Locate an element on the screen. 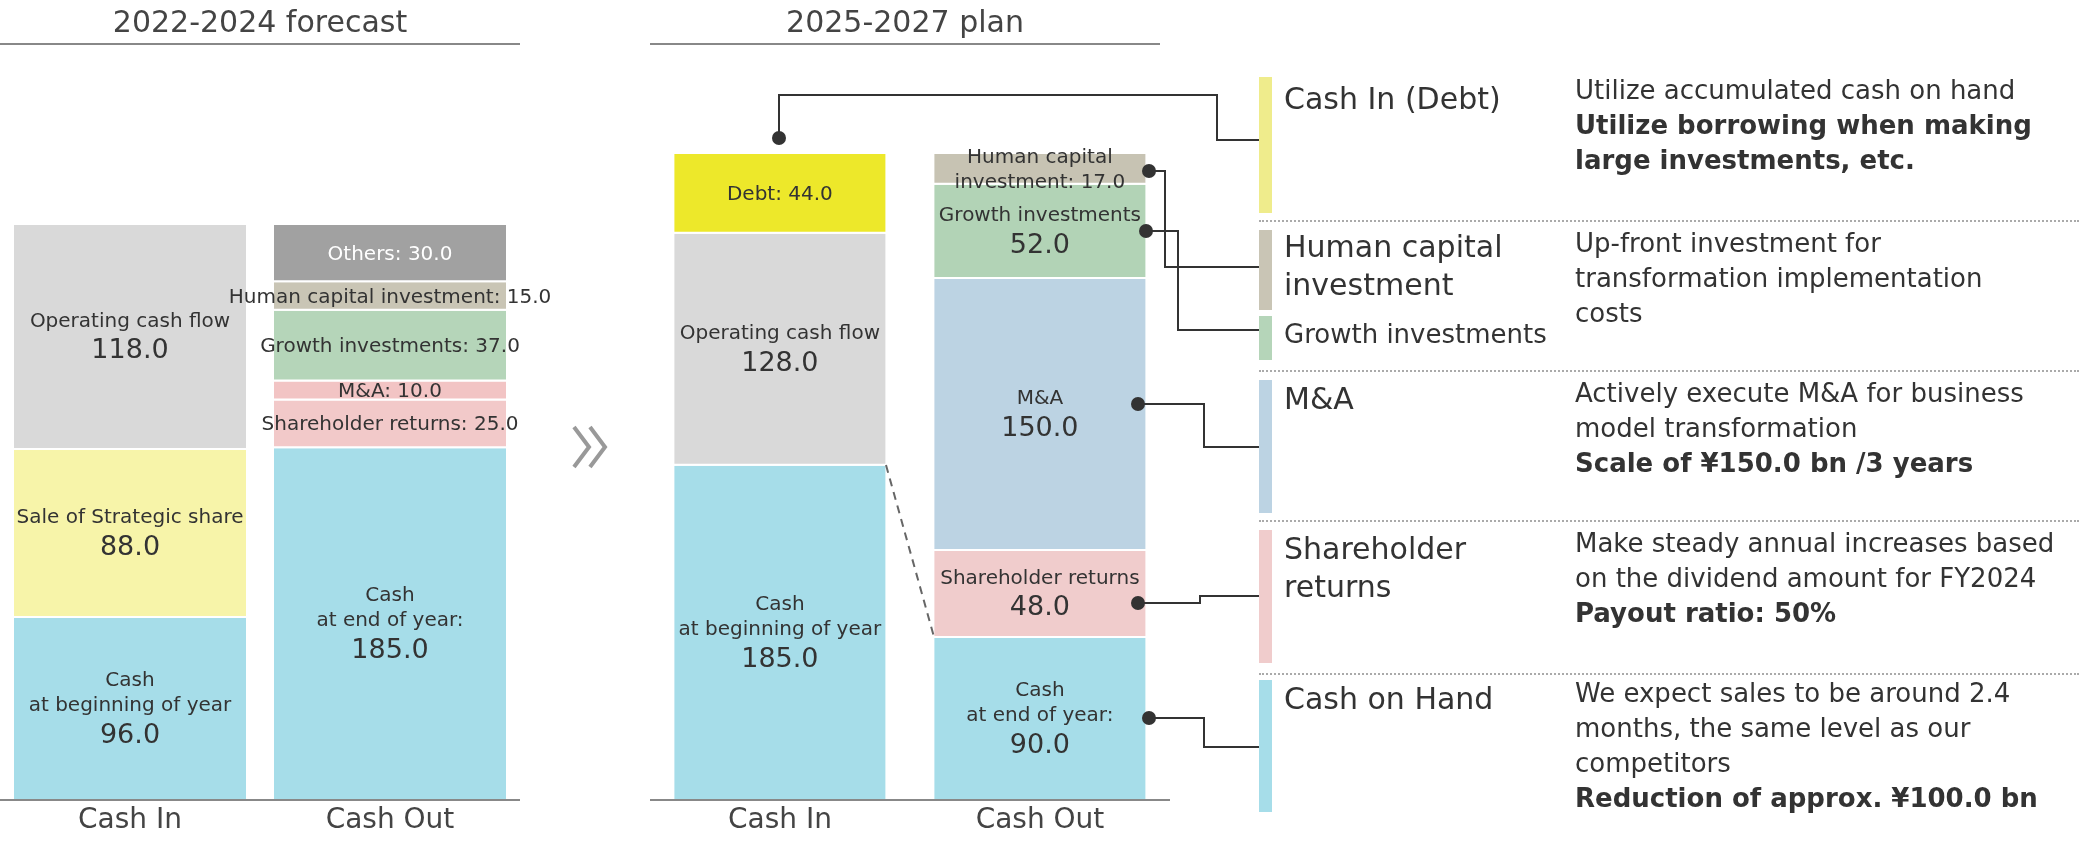  data-label: M&A: 10.0 is located at coordinates (390, 389).